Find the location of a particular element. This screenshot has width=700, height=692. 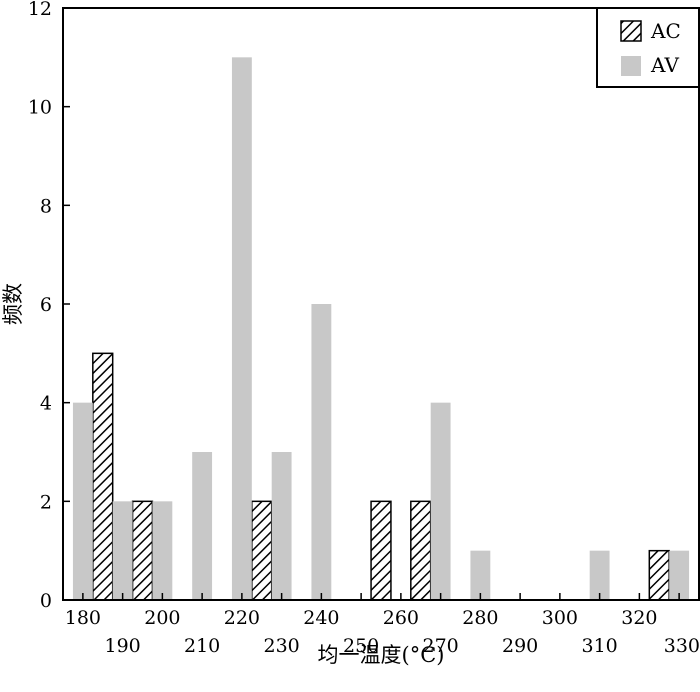

y-tick-label: 10 is located at coordinates (40, 108).